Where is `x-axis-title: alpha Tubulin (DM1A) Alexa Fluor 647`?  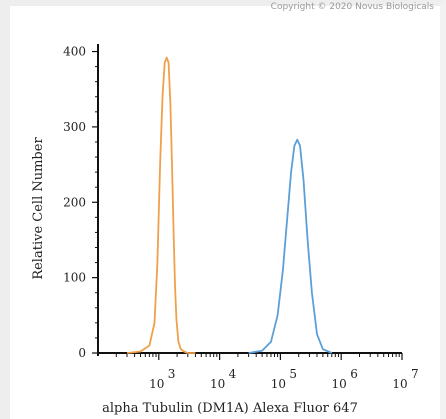 x-axis-title: alpha Tubulin (DM1A) Alexa Fluor 647 is located at coordinates (230, 408).